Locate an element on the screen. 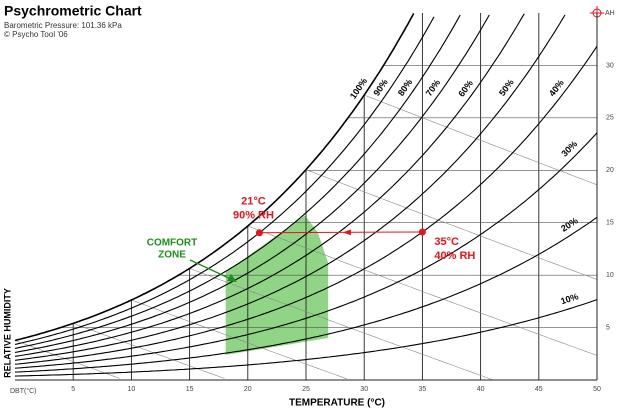 The image size is (623, 408). x-tick-label: 50 is located at coordinates (597, 389).